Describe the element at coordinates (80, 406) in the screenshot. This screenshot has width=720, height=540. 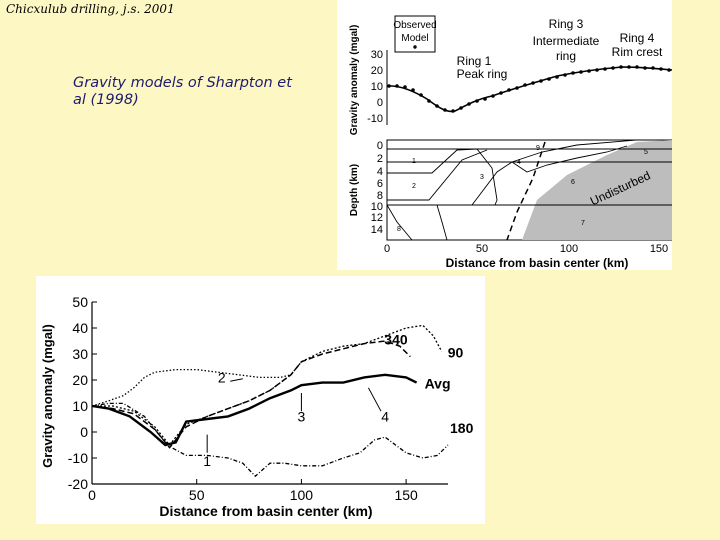
I see `y-tick-label: 10` at that location.